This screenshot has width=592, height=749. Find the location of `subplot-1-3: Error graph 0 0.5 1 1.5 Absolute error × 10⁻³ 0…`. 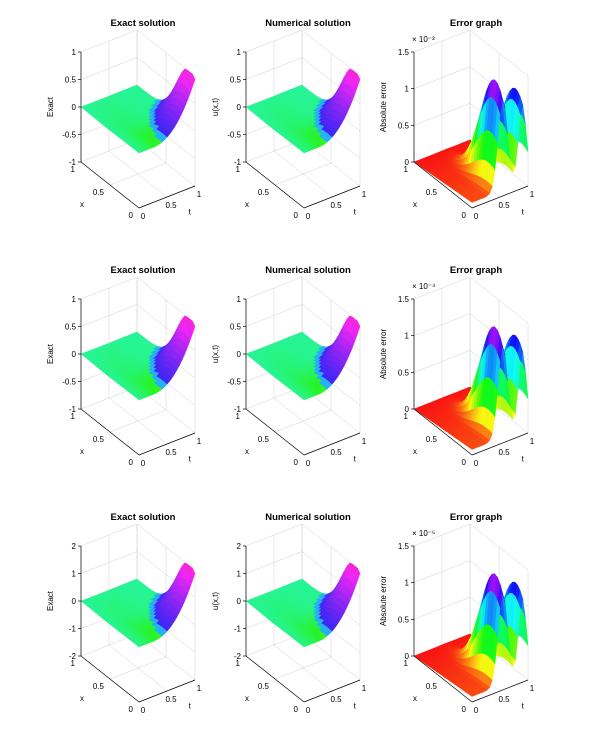

subplot-1-3: Error graph 0 0.5 1 1.5 Absolute error × 10⁻³ 0… is located at coordinates (457, 119).